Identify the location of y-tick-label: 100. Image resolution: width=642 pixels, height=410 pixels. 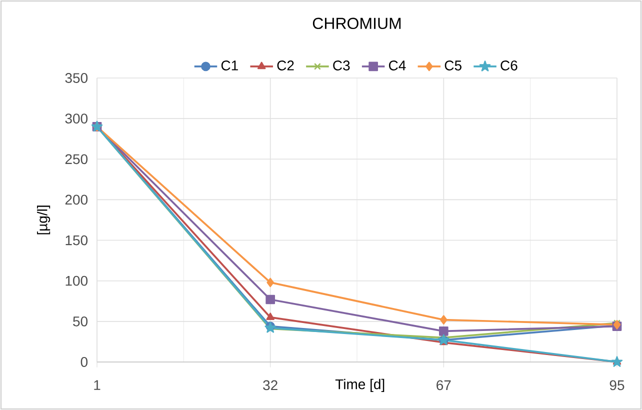
(77, 281).